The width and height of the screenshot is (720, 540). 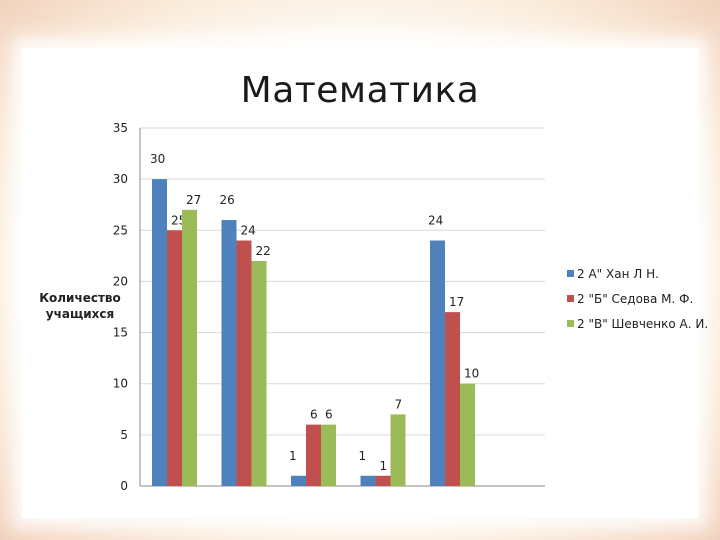 I want to click on y-tick-label: 25, so click(x=120, y=230).